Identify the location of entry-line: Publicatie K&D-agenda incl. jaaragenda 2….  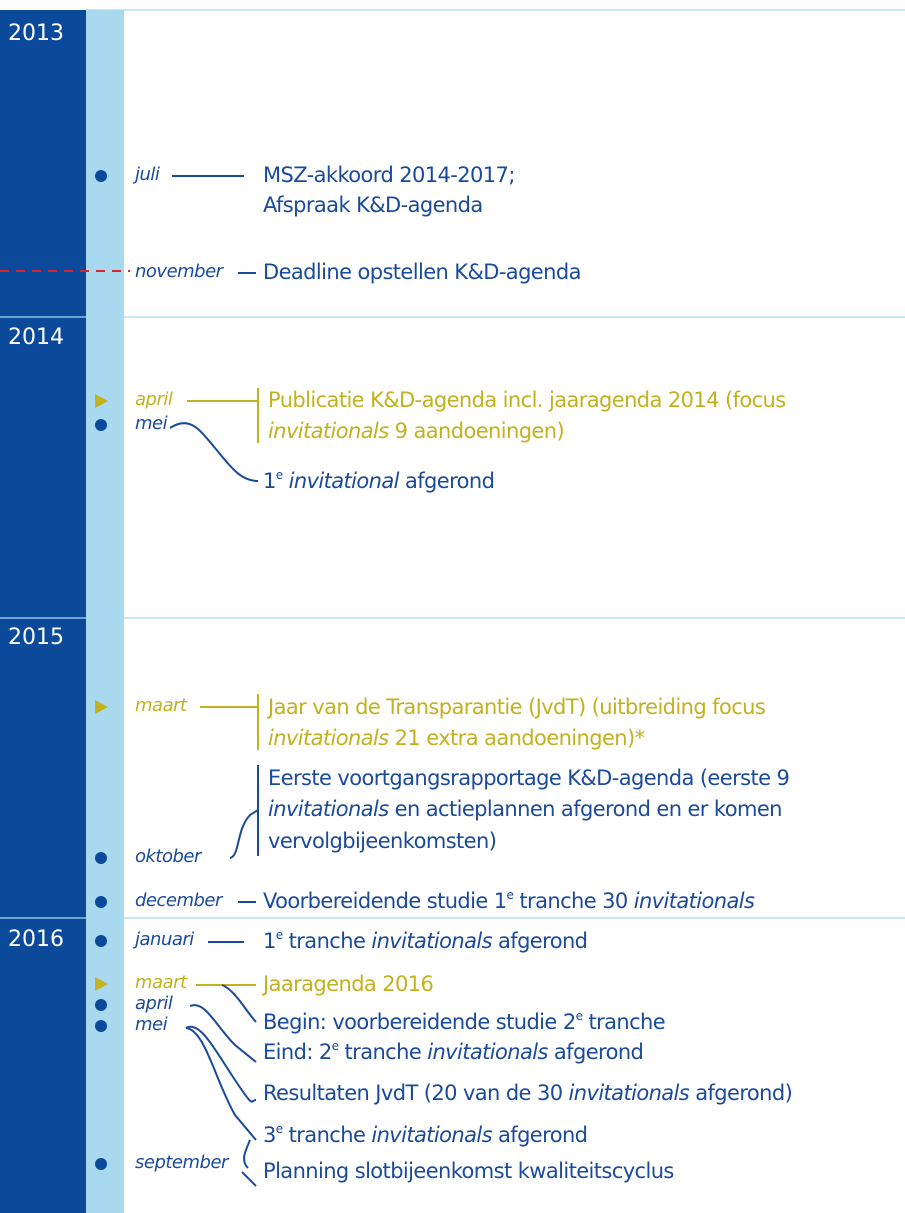
(527, 400).